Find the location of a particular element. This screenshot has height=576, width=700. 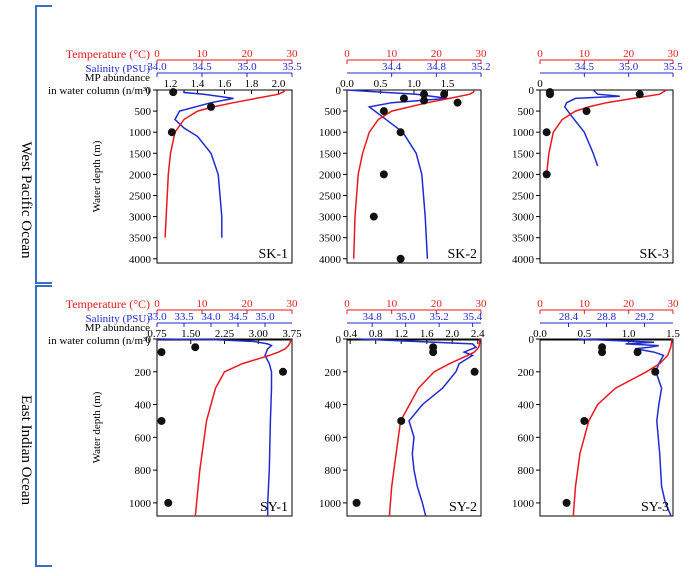

mp-tick-label: 0.4 is located at coordinates (350, 334).